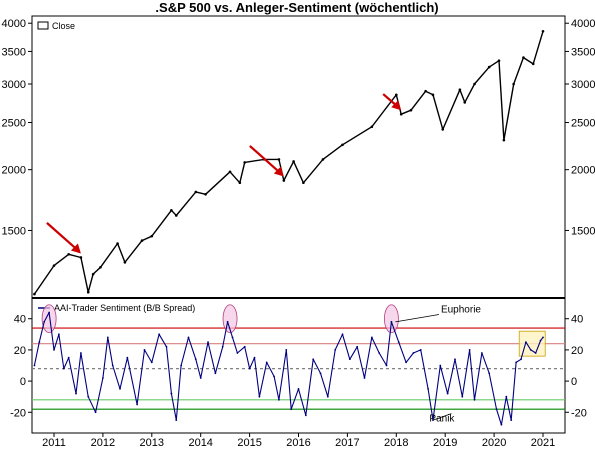 This screenshot has width=595, height=450. Describe the element at coordinates (583, 124) in the screenshot. I see `price-ytick-label-right: 2500` at that location.